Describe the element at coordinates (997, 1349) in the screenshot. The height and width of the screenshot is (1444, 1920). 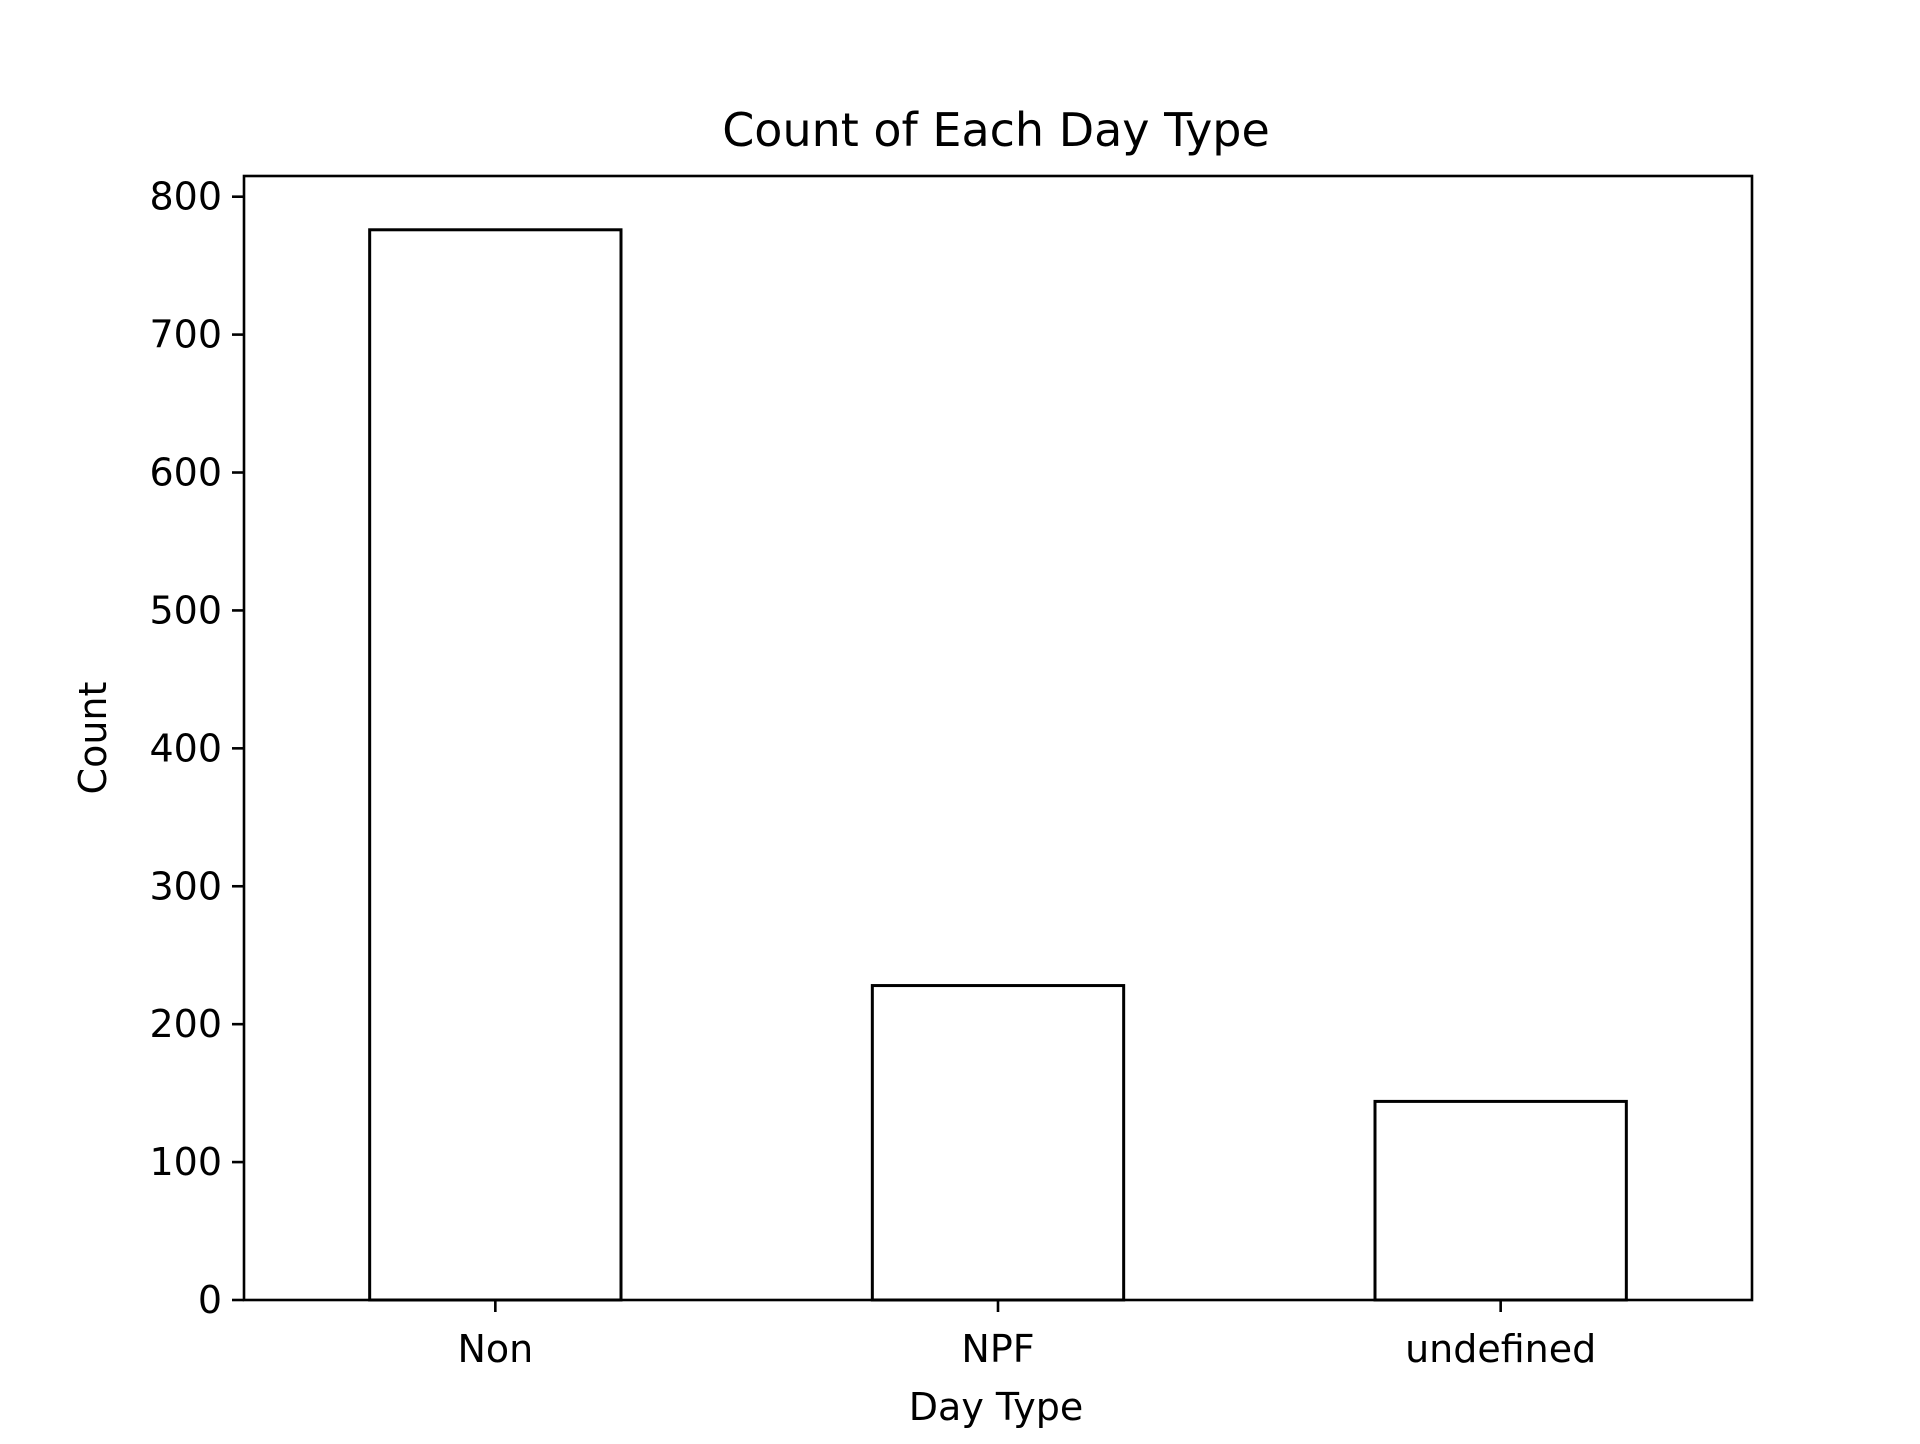
I see `x-tick-label: NPF` at that location.